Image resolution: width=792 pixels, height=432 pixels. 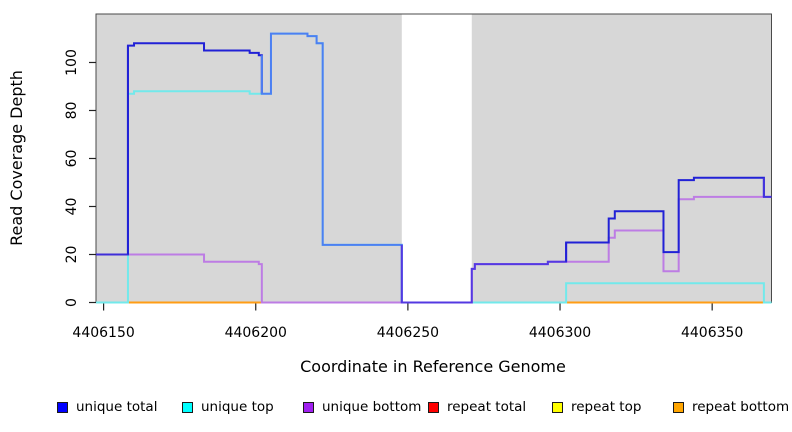 What do you see at coordinates (72, 302) in the screenshot?
I see `y-tick-label: 0` at bounding box center [72, 302].